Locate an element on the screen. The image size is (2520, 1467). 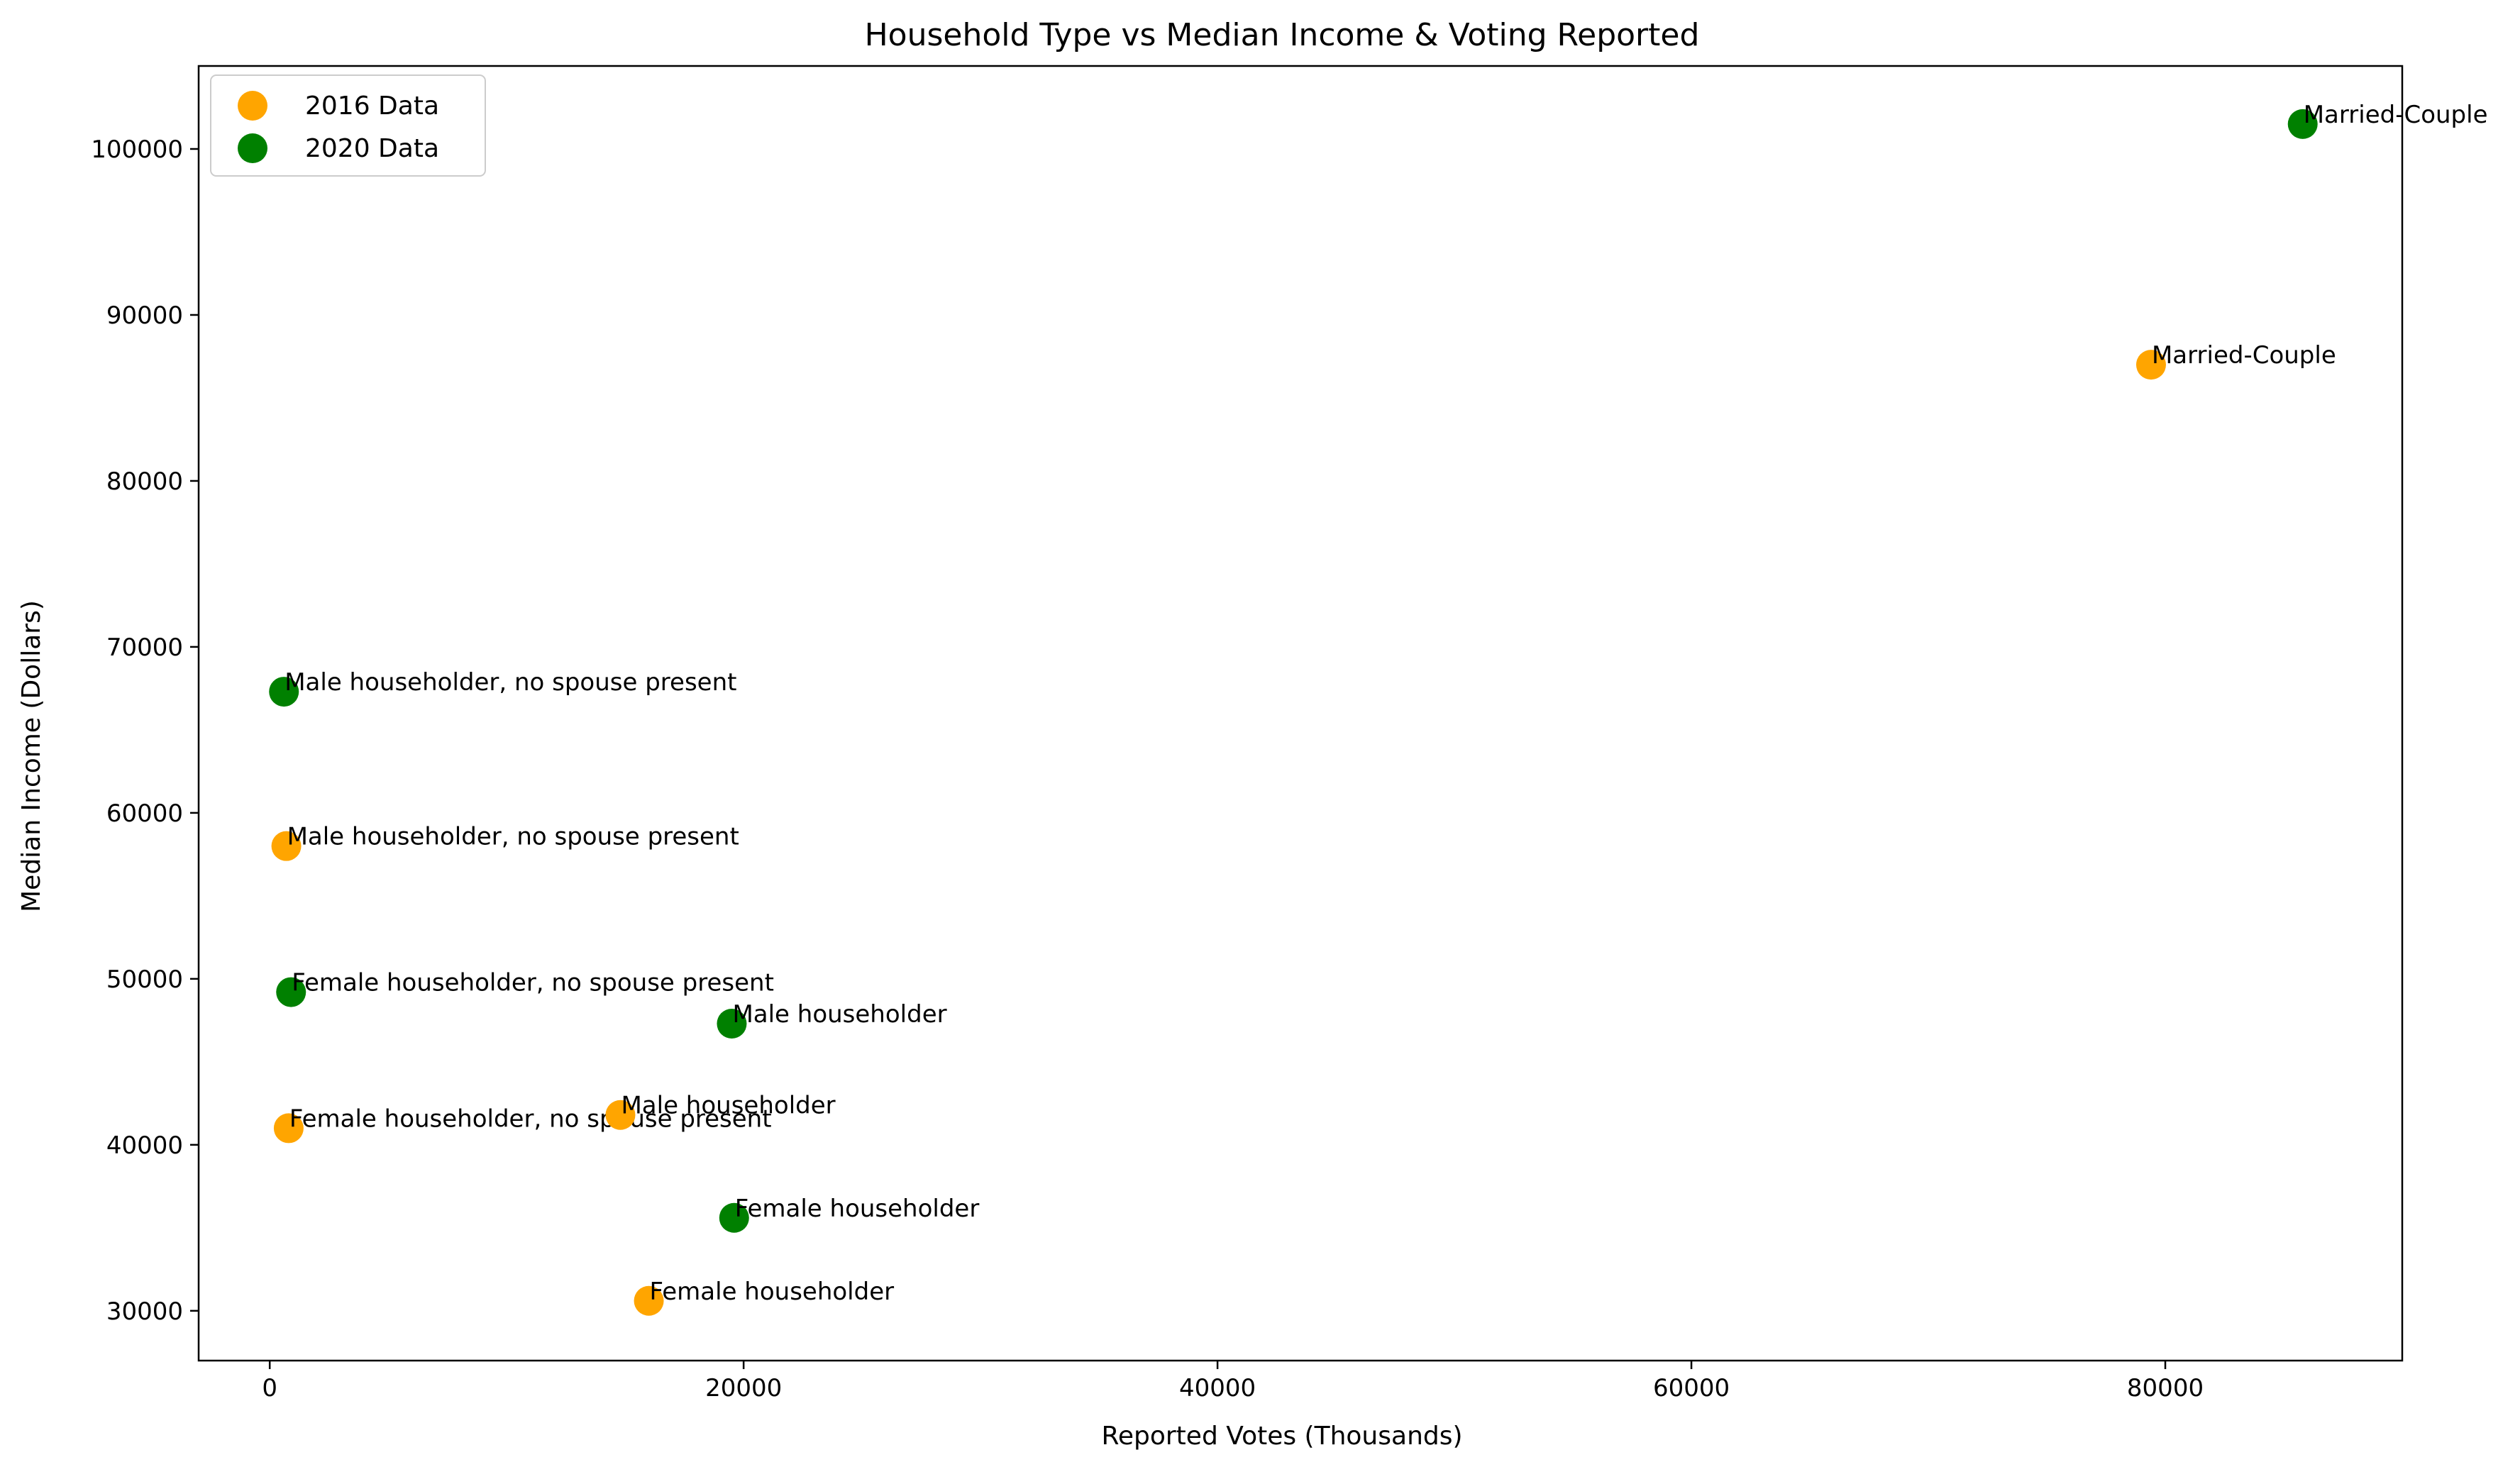
y-axis-label: Median Income (Dollars) is located at coordinates (32, 756).